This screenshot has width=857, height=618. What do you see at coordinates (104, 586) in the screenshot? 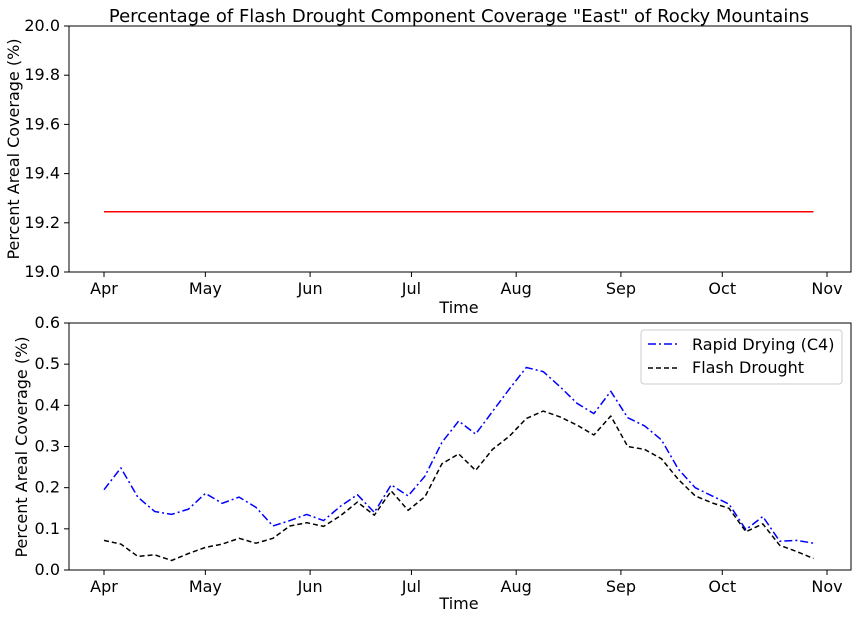
I see `bottom-x-tick-label: Apr` at bounding box center [104, 586].